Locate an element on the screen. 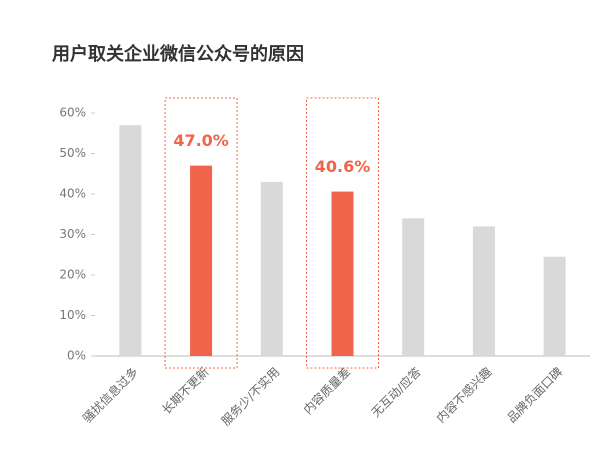 This screenshot has height=461, width=600. value-label: 40.6% is located at coordinates (343, 166).